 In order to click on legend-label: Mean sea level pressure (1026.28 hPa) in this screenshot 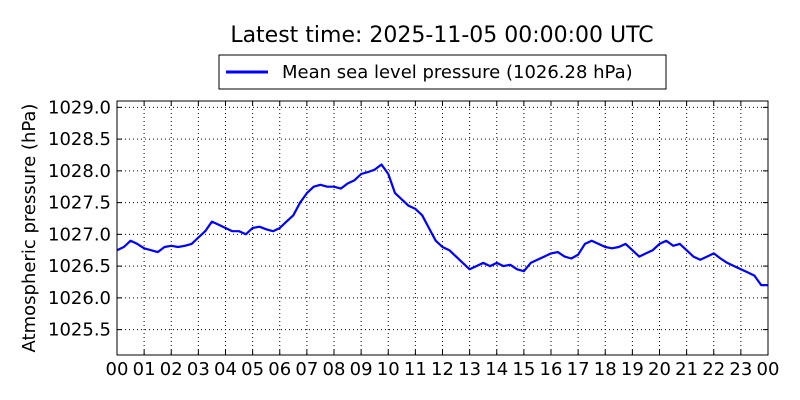, I will do `click(457, 72)`.